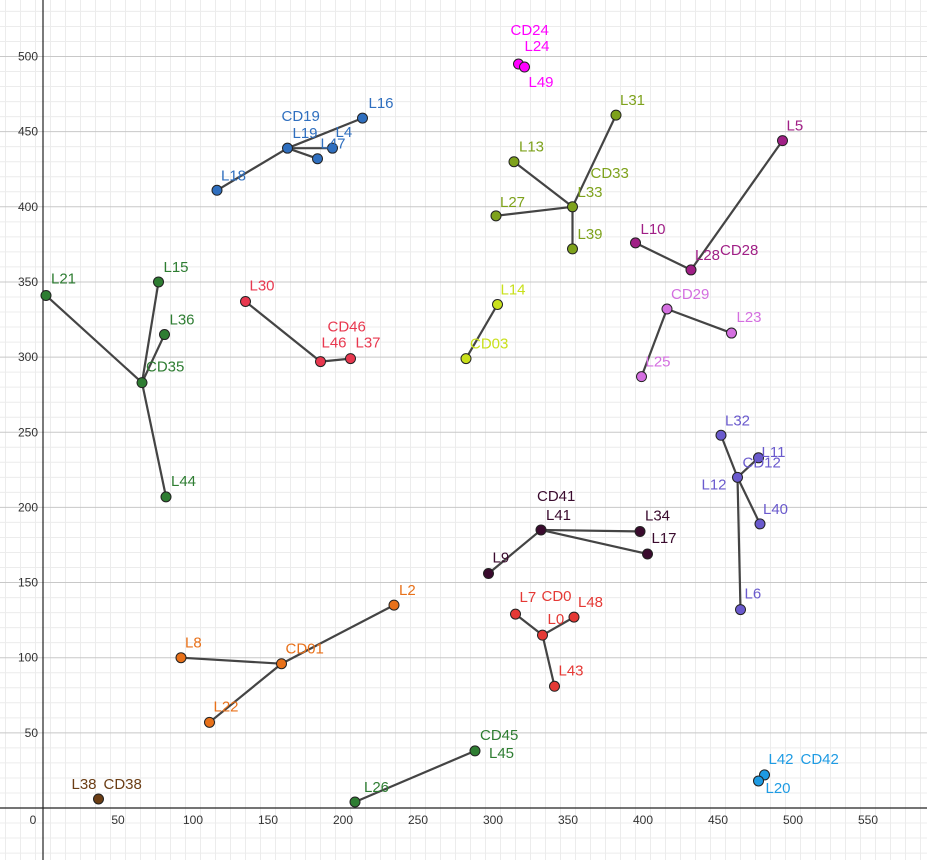 This screenshot has width=927, height=860. Describe the element at coordinates (123, 784) in the screenshot. I see `point-label: CD38` at that location.